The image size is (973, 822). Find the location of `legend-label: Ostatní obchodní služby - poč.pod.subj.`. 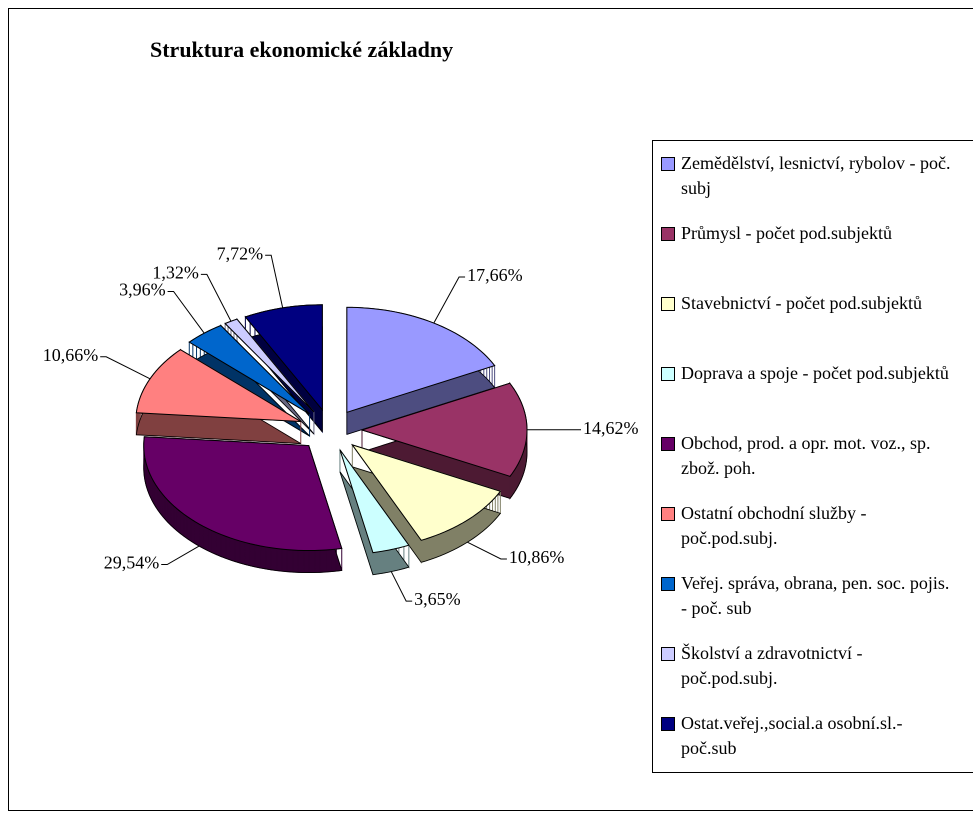

legend-label: Ostatní obchodní služby - poč.pod.subj. is located at coordinates (774, 525).